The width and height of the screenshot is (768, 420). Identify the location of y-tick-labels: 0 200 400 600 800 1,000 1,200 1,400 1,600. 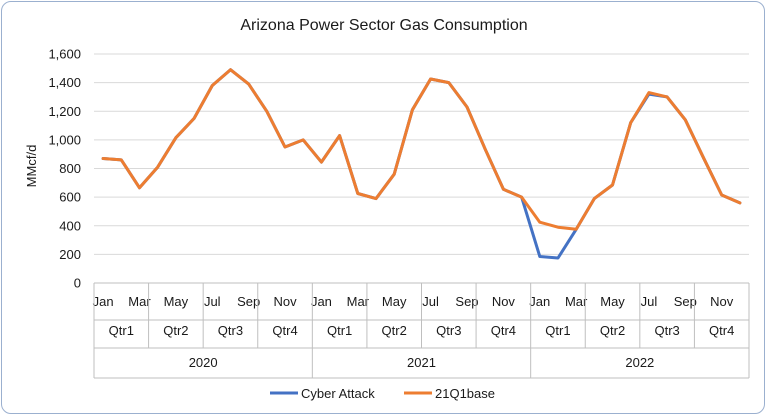
(64, 169).